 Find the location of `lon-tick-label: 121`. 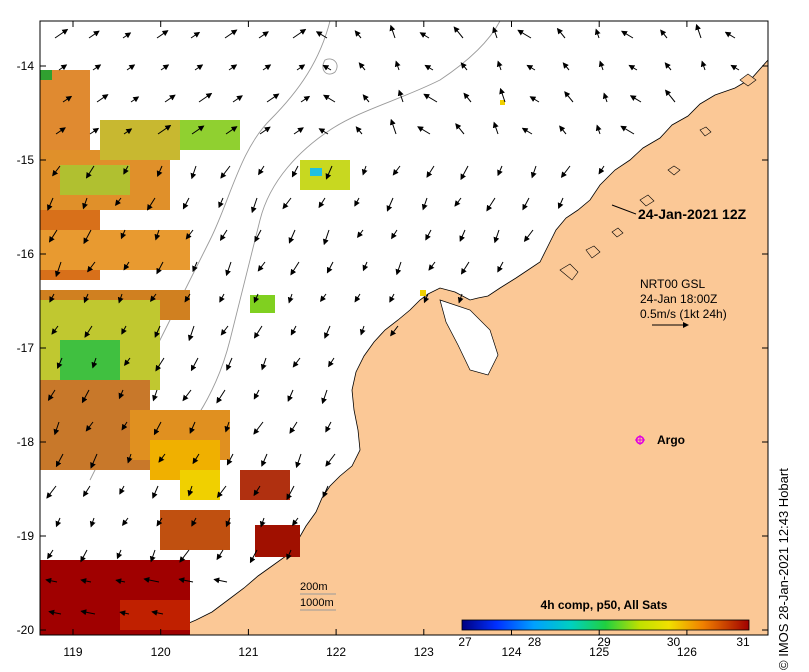

lon-tick-label: 121 is located at coordinates (248, 652).